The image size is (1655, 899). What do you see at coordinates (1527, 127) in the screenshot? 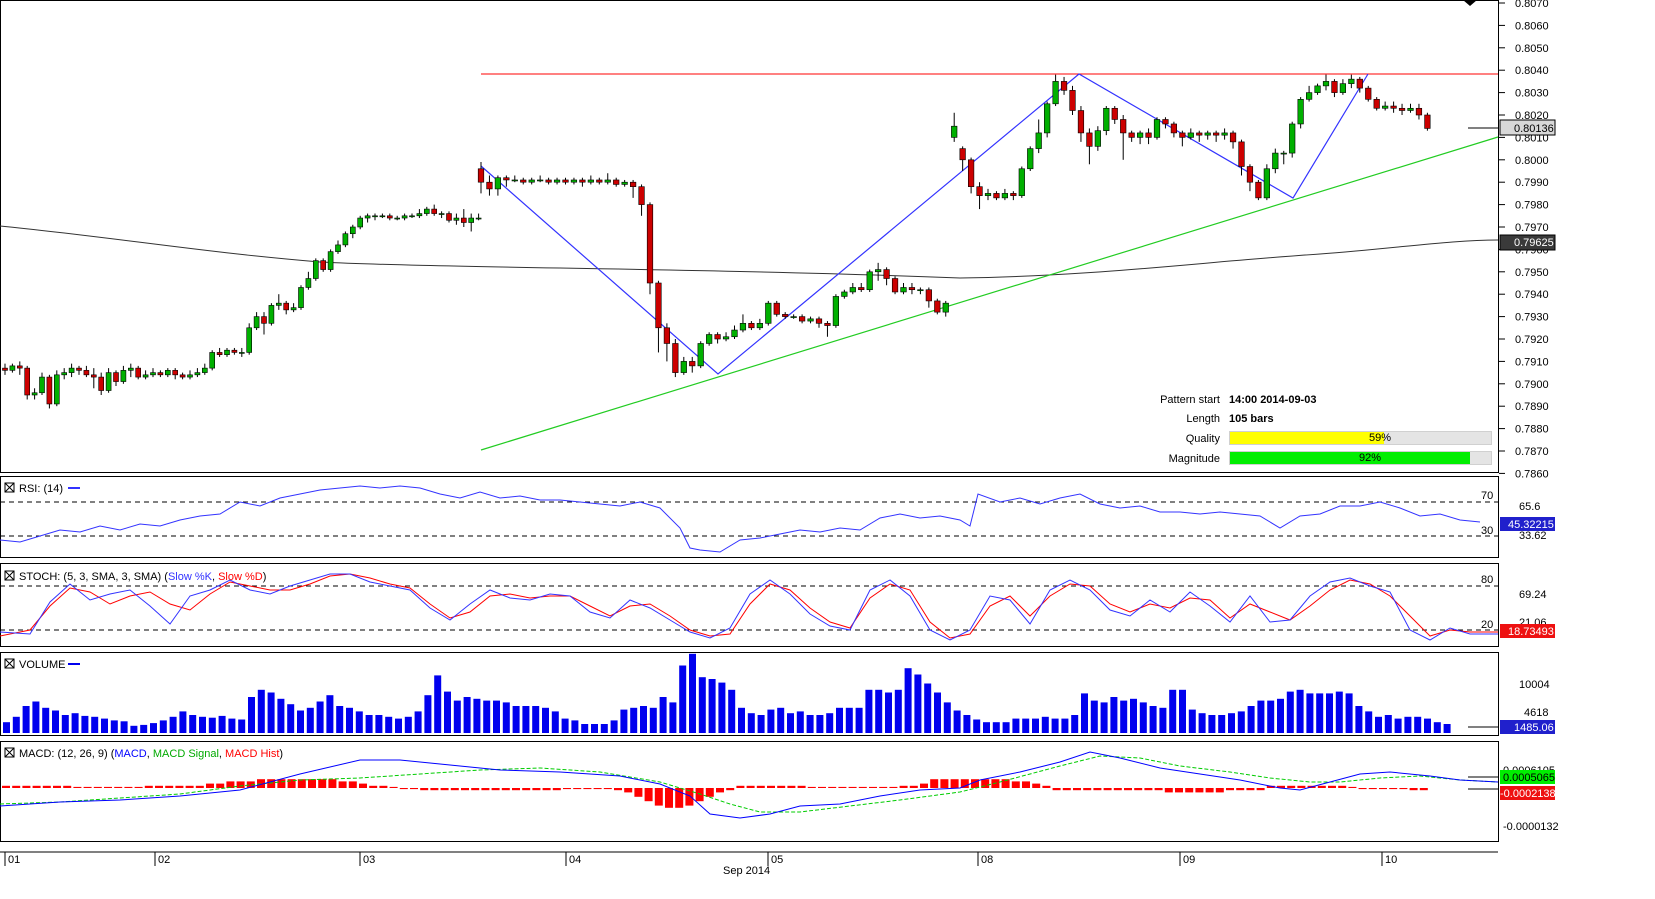
I see `current-price-box` at bounding box center [1527, 127].